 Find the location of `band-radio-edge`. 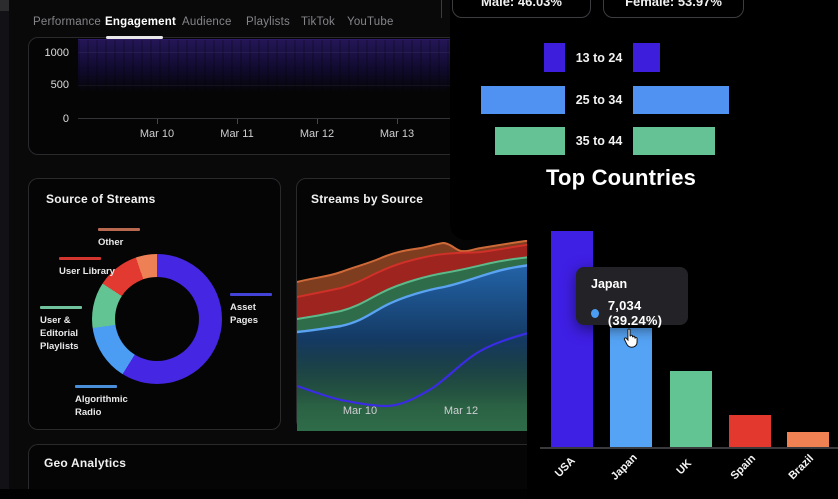

band-radio-edge is located at coordinates (418, 298).